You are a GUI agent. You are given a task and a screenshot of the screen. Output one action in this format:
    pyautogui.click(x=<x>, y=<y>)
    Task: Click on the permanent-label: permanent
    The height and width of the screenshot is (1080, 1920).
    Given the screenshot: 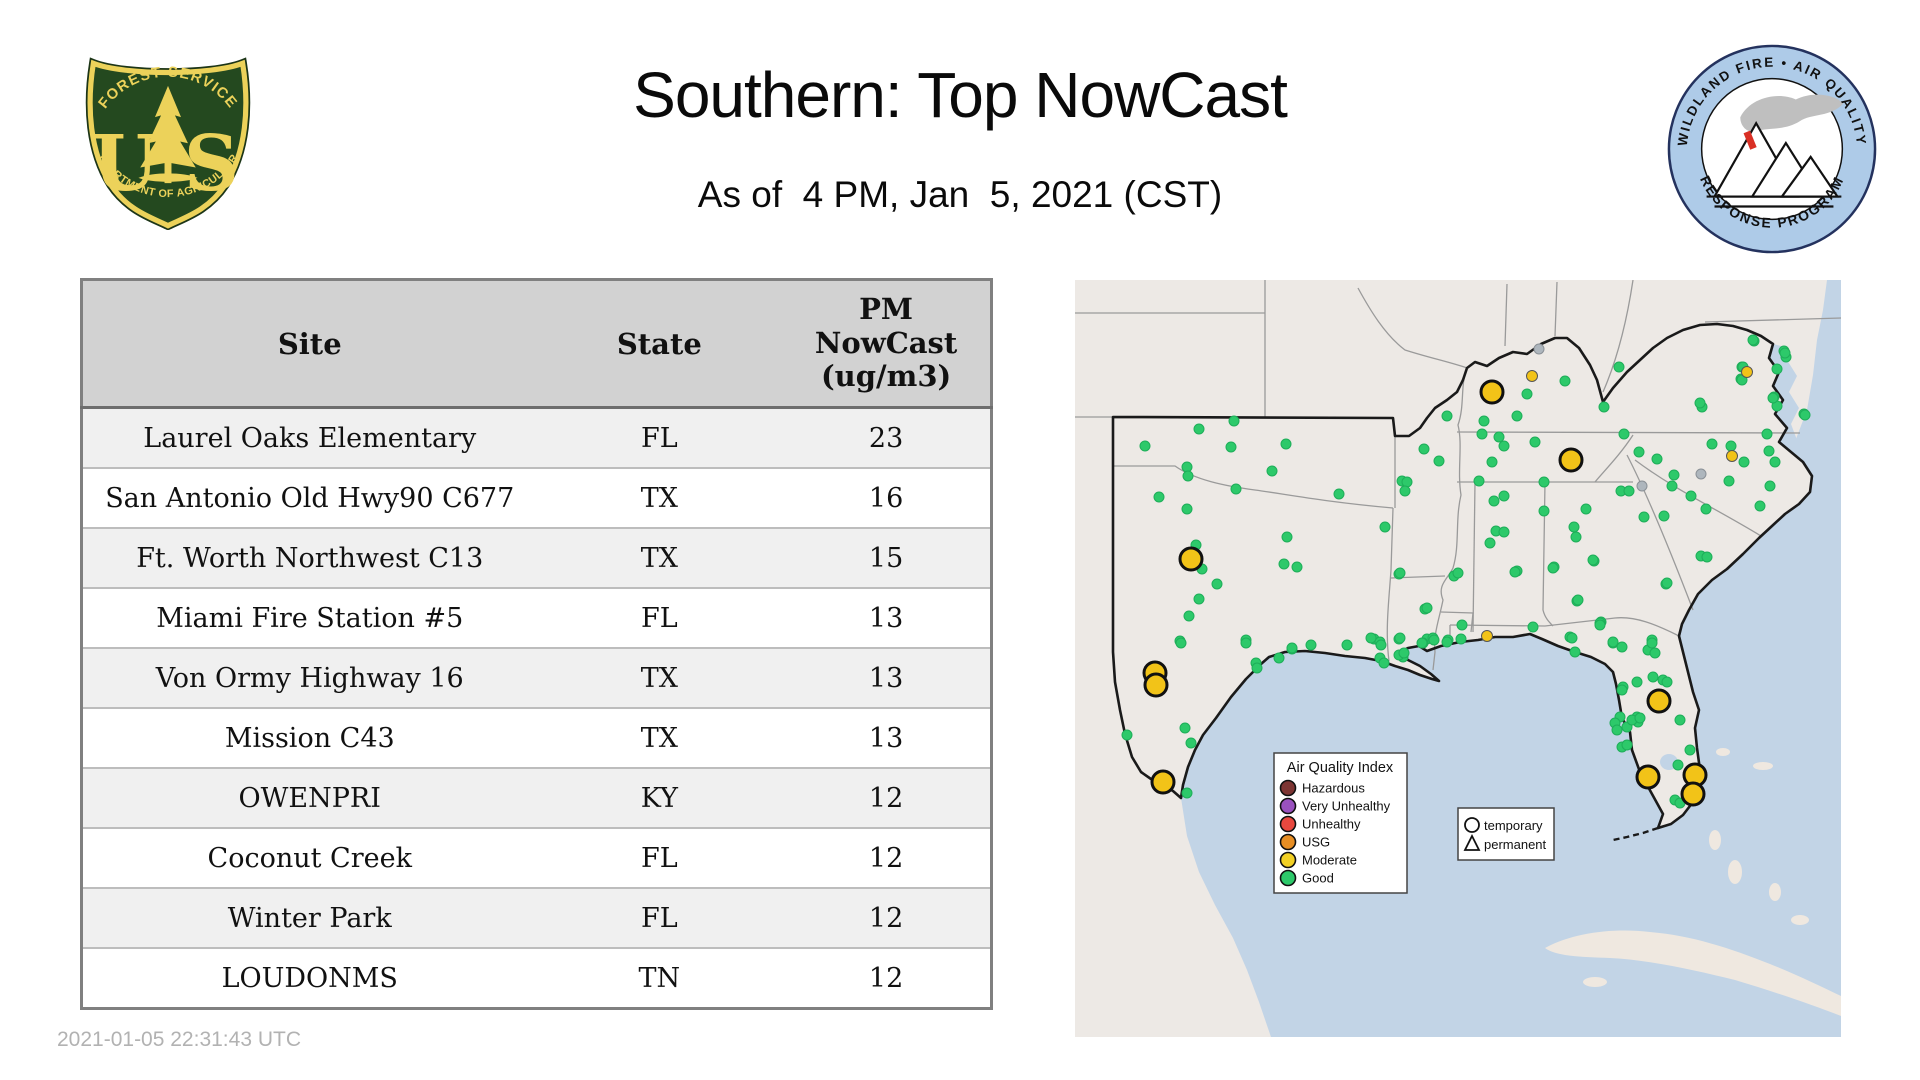 What is the action you would take?
    pyautogui.click(x=1515, y=844)
    